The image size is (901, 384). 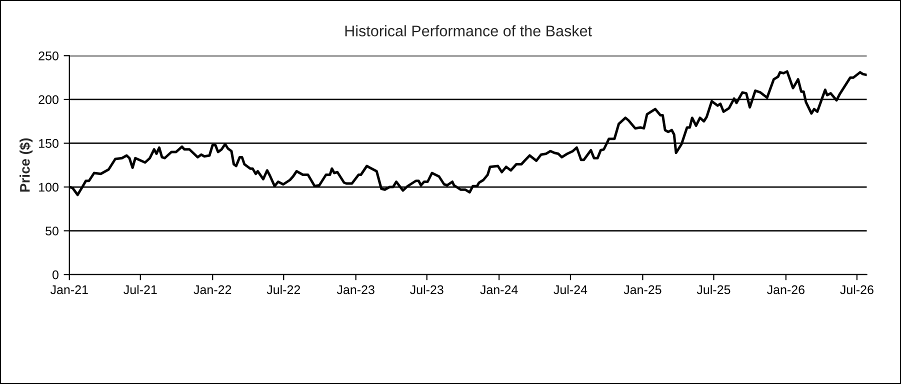 What do you see at coordinates (26, 165) in the screenshot?
I see `y-axis-title: Price ($)` at bounding box center [26, 165].